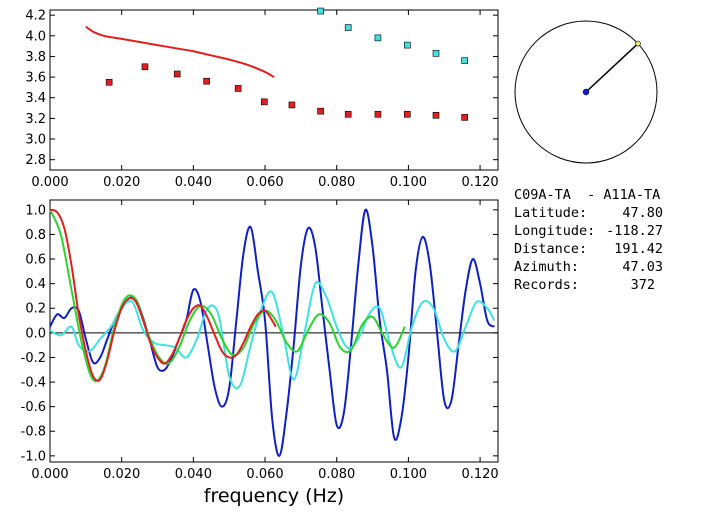  What do you see at coordinates (643, 285) in the screenshot?
I see `records-value: 372` at bounding box center [643, 285].